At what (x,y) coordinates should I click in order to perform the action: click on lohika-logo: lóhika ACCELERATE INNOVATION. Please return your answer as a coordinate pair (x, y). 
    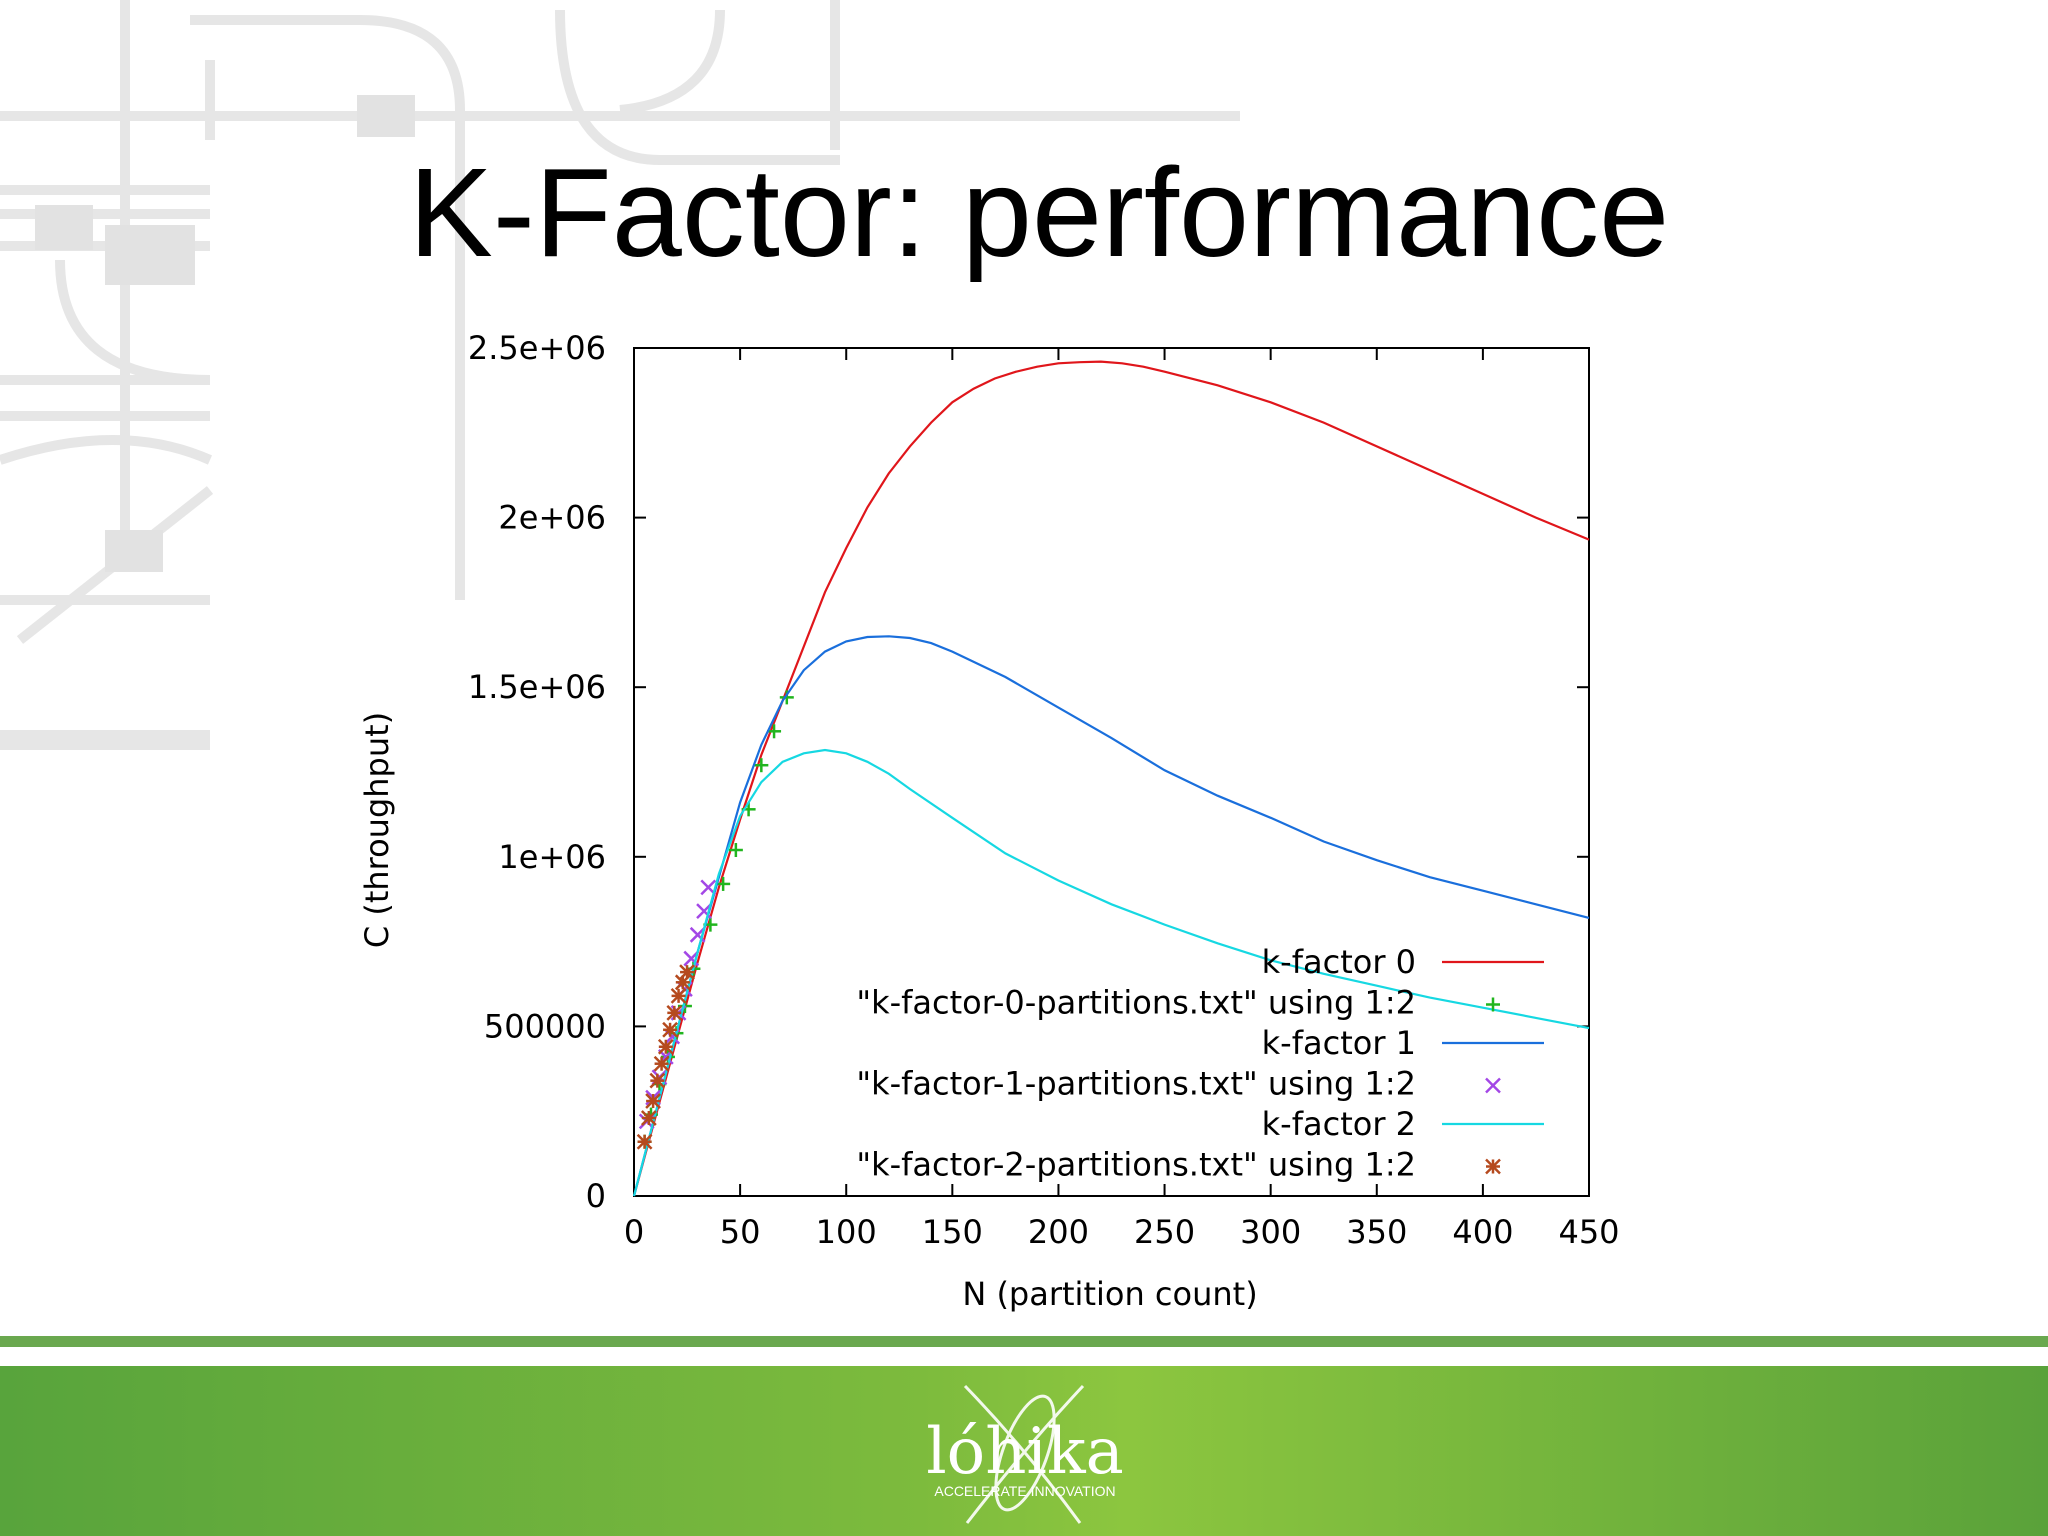
    Looking at the image, I should click on (1025, 1454).